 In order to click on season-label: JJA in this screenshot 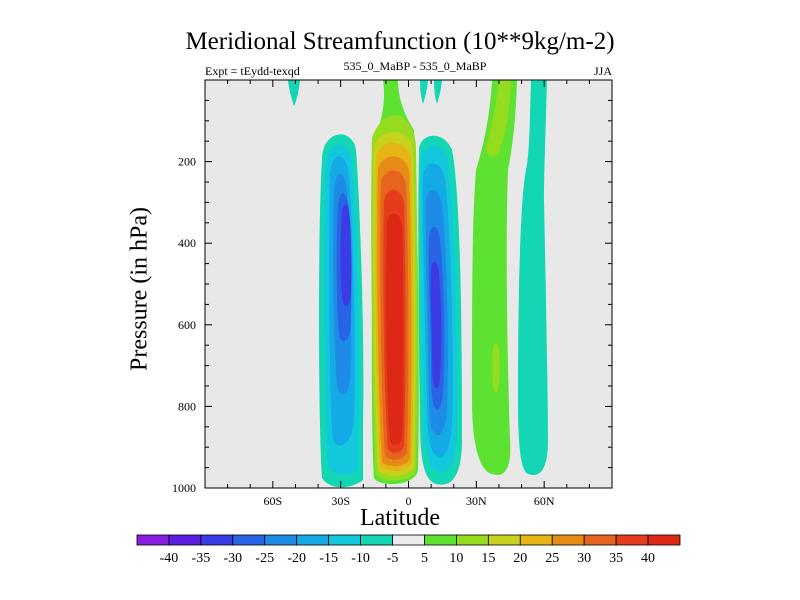, I will do `click(602, 71)`.